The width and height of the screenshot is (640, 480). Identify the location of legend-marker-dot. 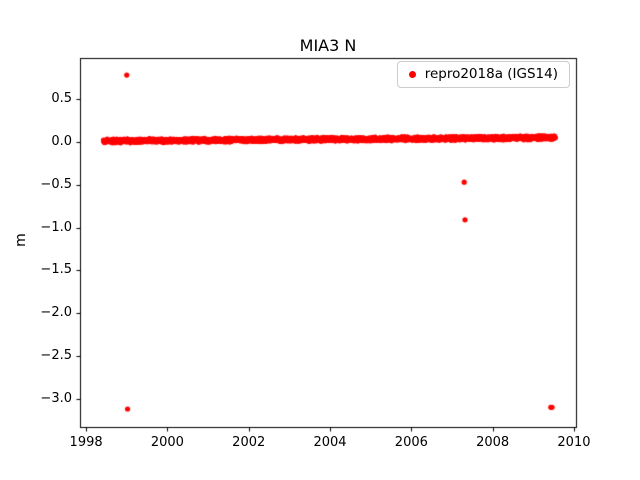
(412, 74).